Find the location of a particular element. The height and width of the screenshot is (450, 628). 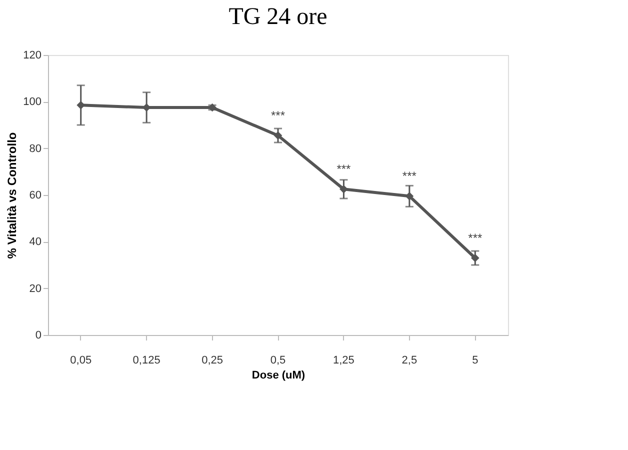

x-tick-label: 2,5 is located at coordinates (410, 360).